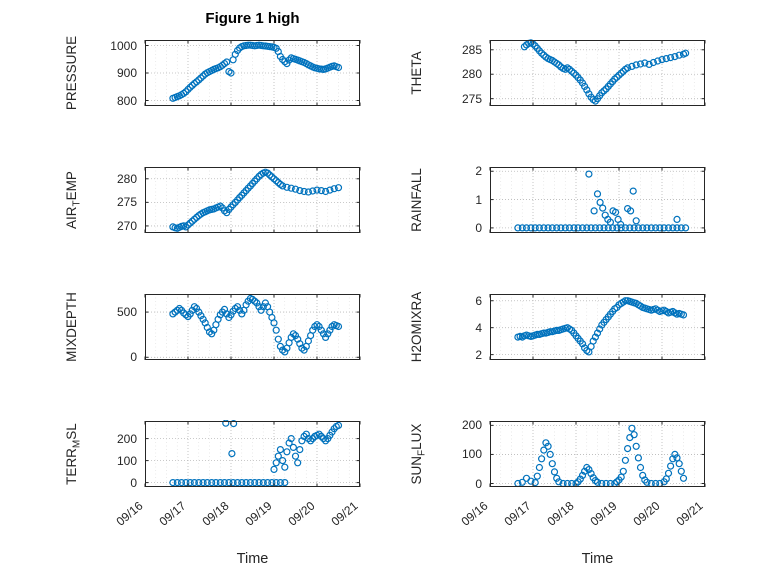 The height and width of the screenshot is (583, 778). Describe the element at coordinates (597, 200) in the screenshot. I see `plot-area-rainfall` at that location.